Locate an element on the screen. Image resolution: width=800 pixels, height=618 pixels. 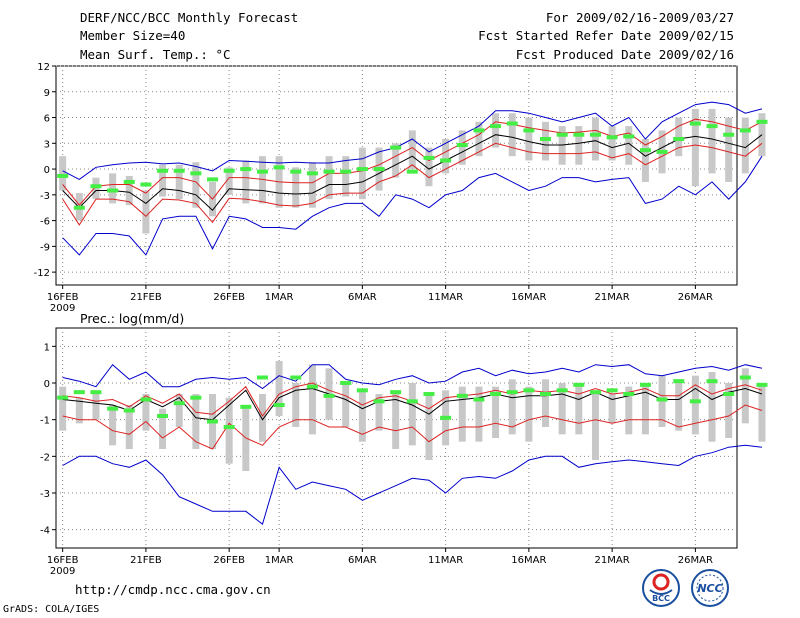
x-tick-label: 26MAR is located at coordinates (695, 560).